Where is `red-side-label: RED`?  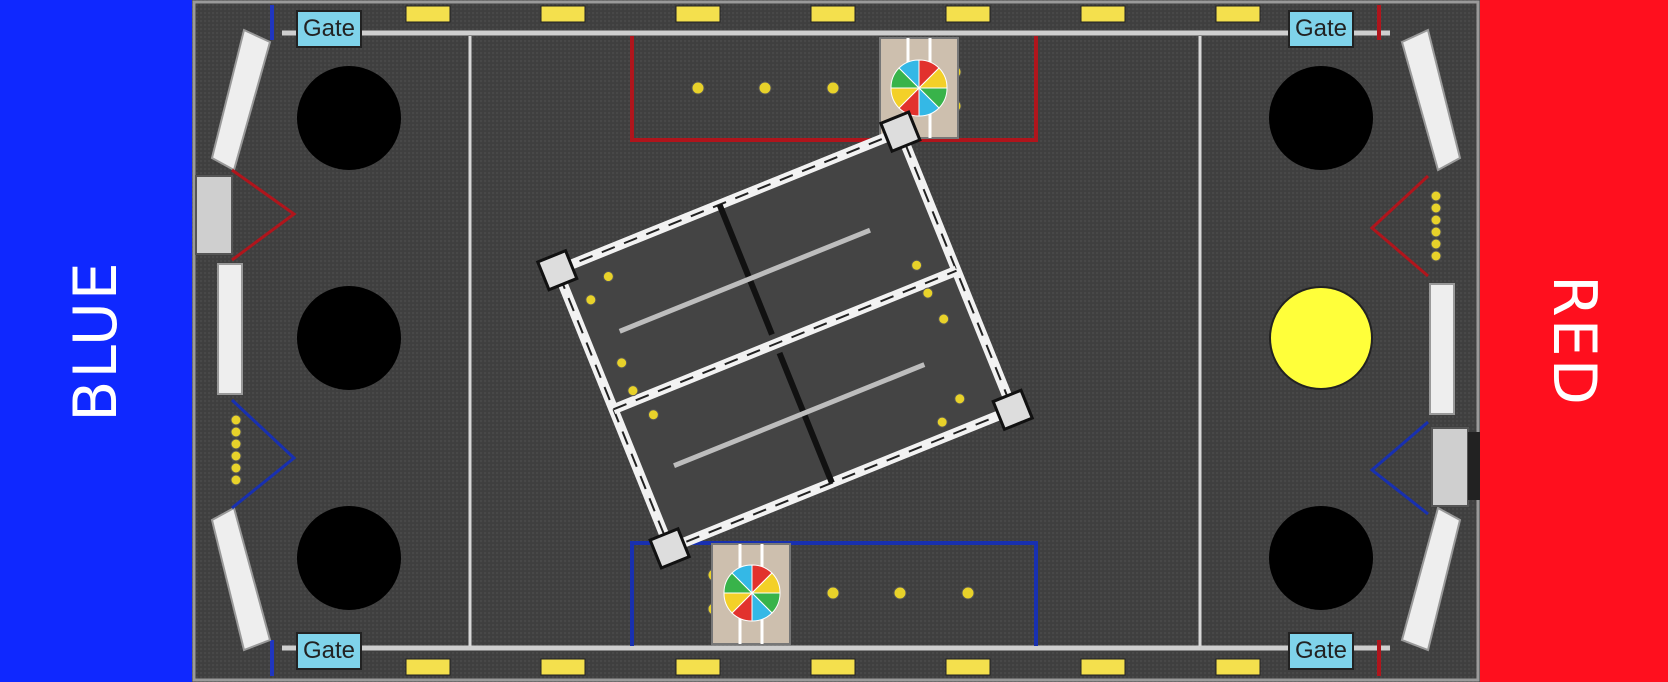
red-side-label: RED is located at coordinates (1574, 341).